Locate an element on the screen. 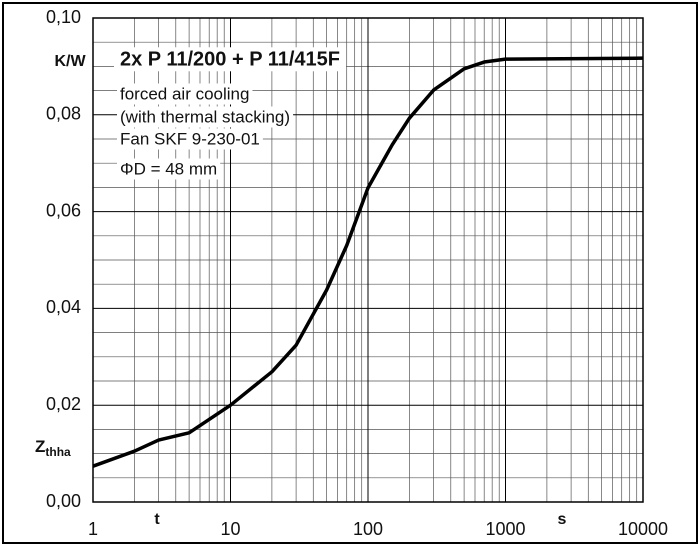 Image resolution: width=700 pixels, height=546 pixels. y-tick-label: 0,00 is located at coordinates (63, 501).